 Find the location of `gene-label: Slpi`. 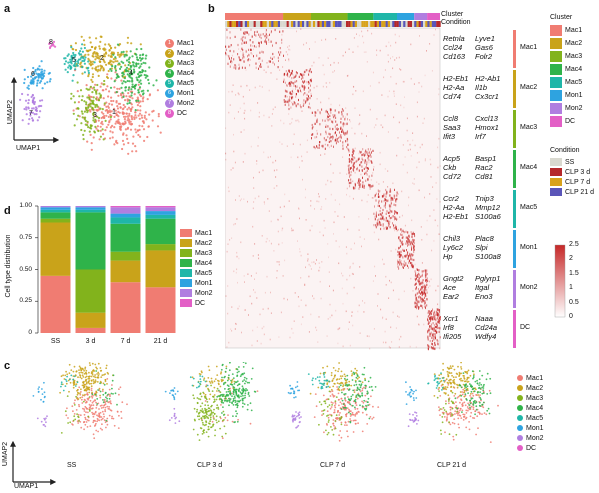

gene-label: Slpi is located at coordinates (481, 247).